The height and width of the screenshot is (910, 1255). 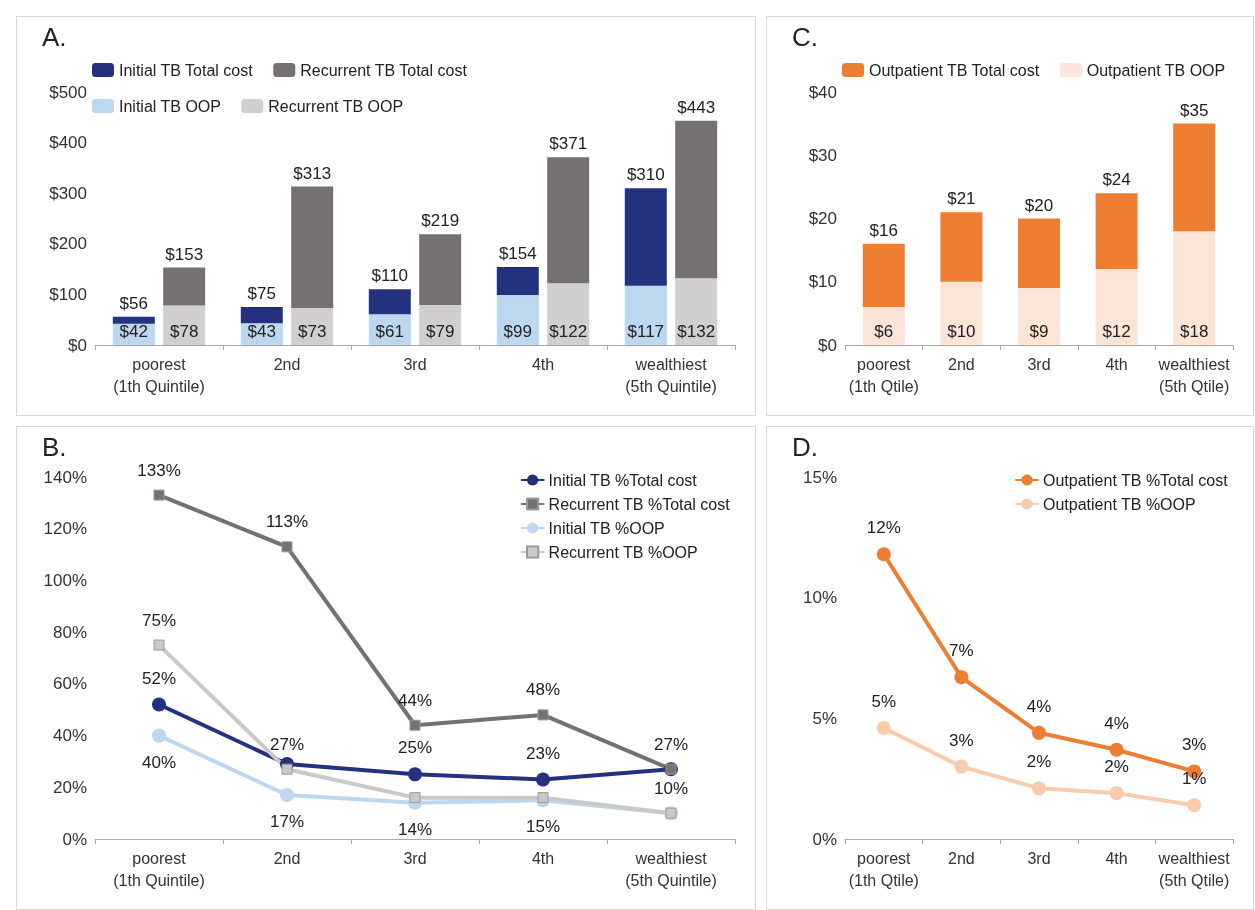 I want to click on data-label: 44%, so click(x=415, y=700).